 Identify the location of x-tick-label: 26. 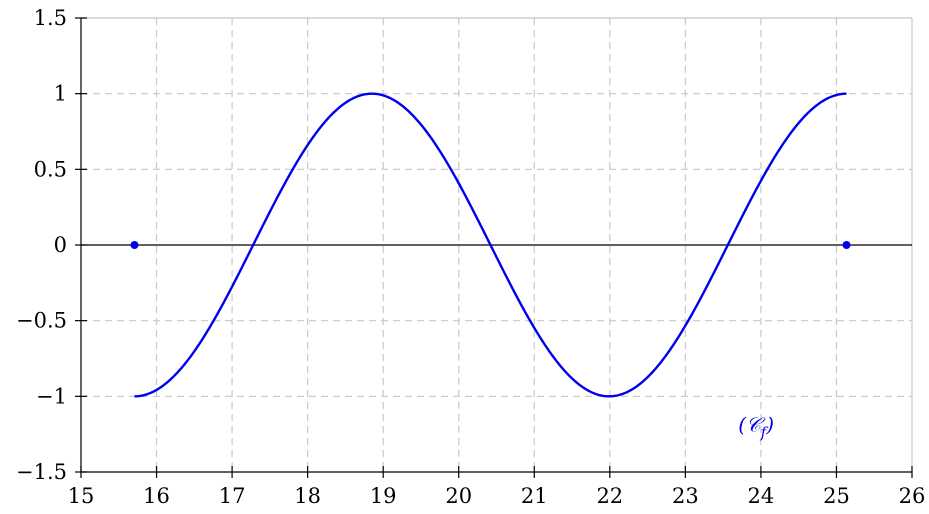
(912, 496).